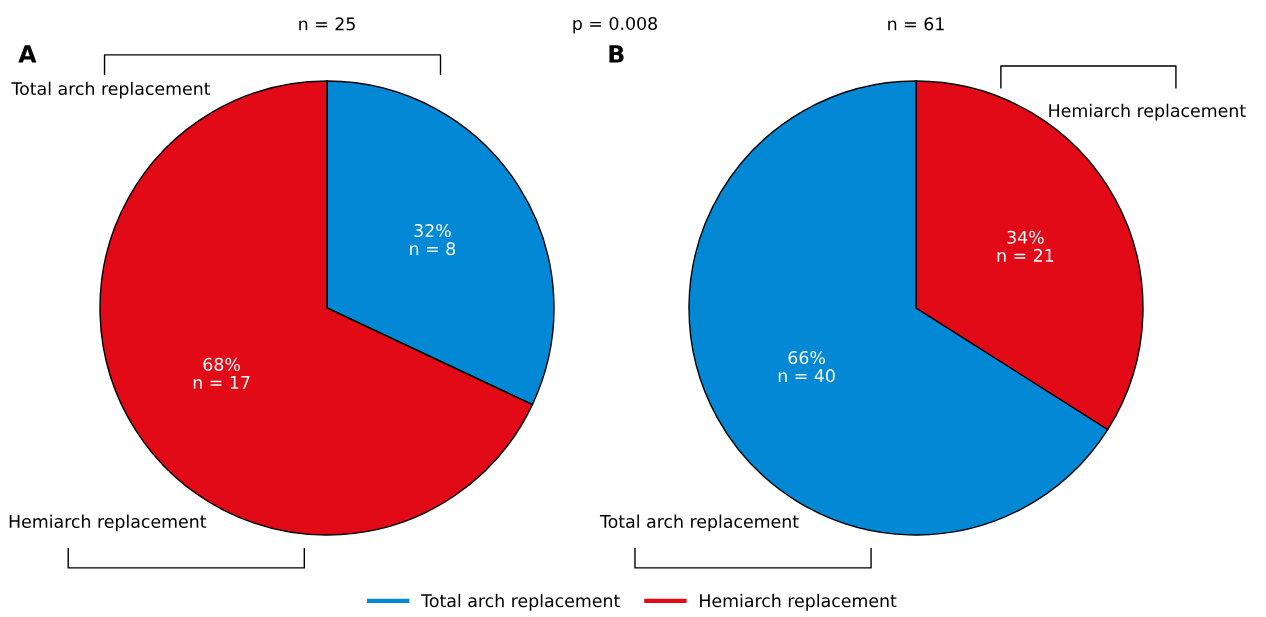 The height and width of the screenshot is (617, 1266). I want to click on legend-label: Total arch replacement, so click(520, 602).